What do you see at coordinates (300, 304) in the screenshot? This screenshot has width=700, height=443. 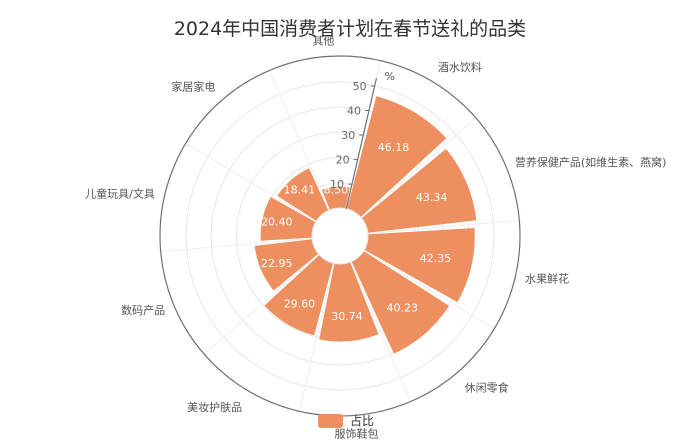 I see `value-label: 29.60` at bounding box center [300, 304].